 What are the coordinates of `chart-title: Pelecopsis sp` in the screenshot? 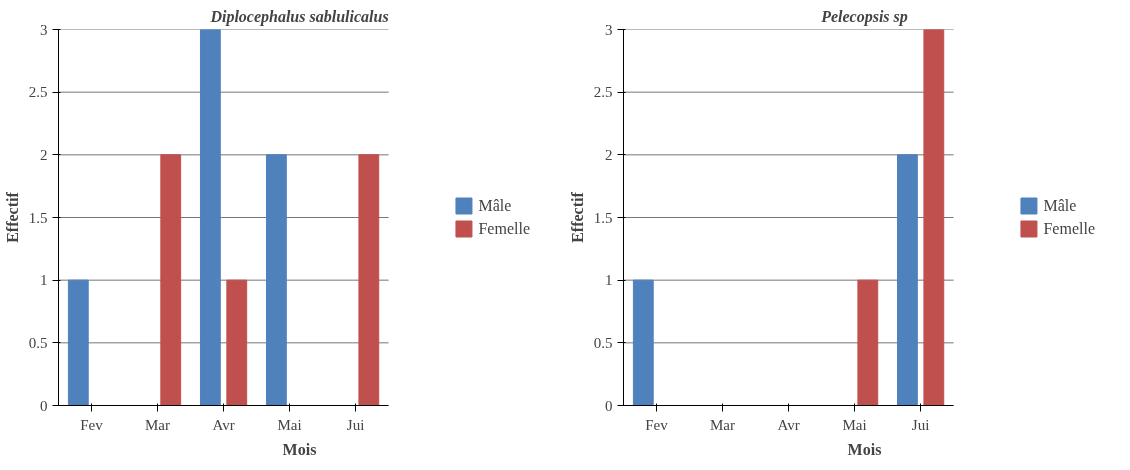 It's located at (864, 16).